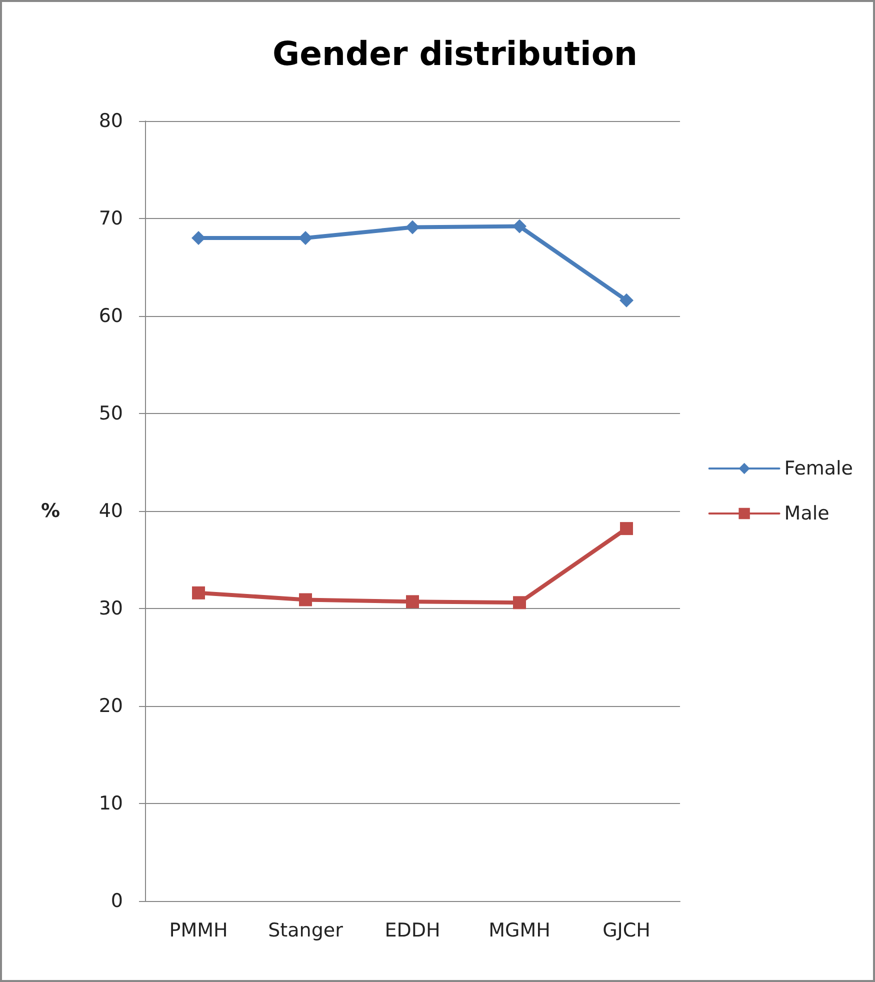 The image size is (875, 982). What do you see at coordinates (819, 469) in the screenshot?
I see `legend-label: Female` at bounding box center [819, 469].